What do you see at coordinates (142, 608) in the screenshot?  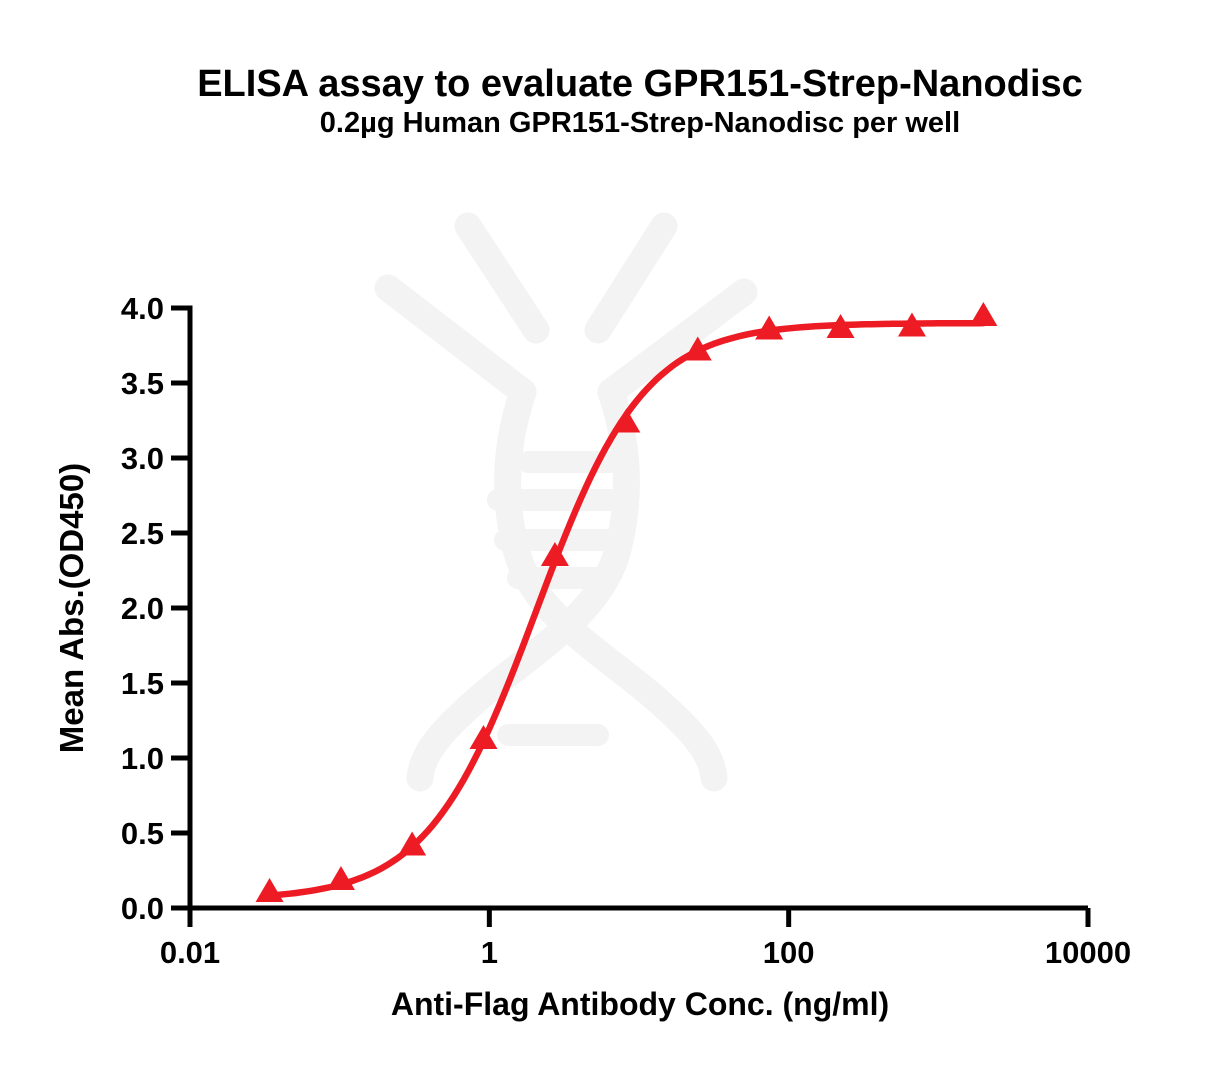 I see `y-tick-label: 2.0` at bounding box center [142, 608].